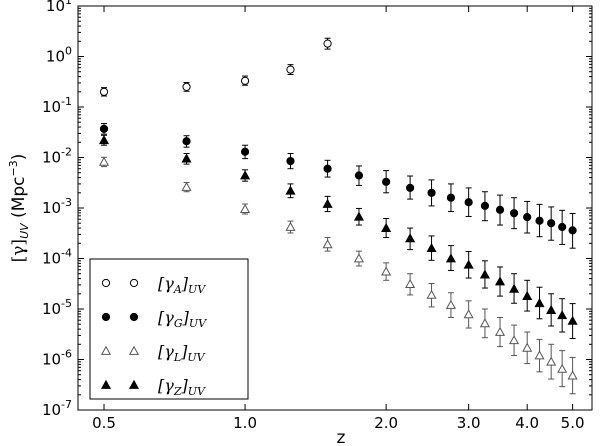 This screenshot has height=446, width=600. I want to click on y-tick-label: 10⁻¹, so click(57, 105).